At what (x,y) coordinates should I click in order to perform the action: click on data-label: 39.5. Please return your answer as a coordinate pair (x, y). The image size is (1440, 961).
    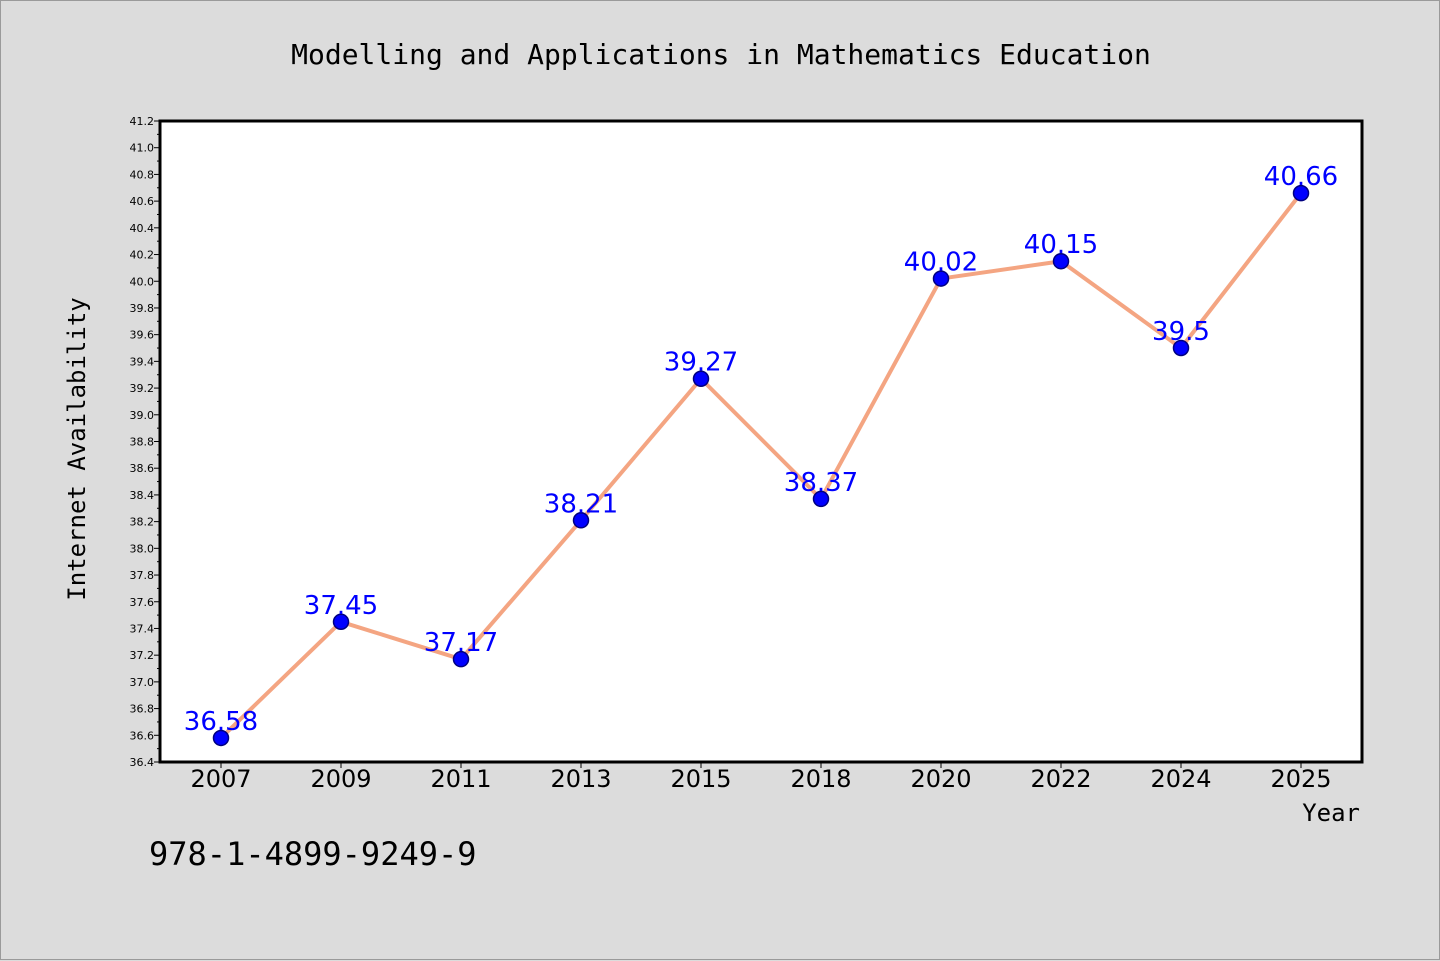
    Looking at the image, I should click on (1181, 332).